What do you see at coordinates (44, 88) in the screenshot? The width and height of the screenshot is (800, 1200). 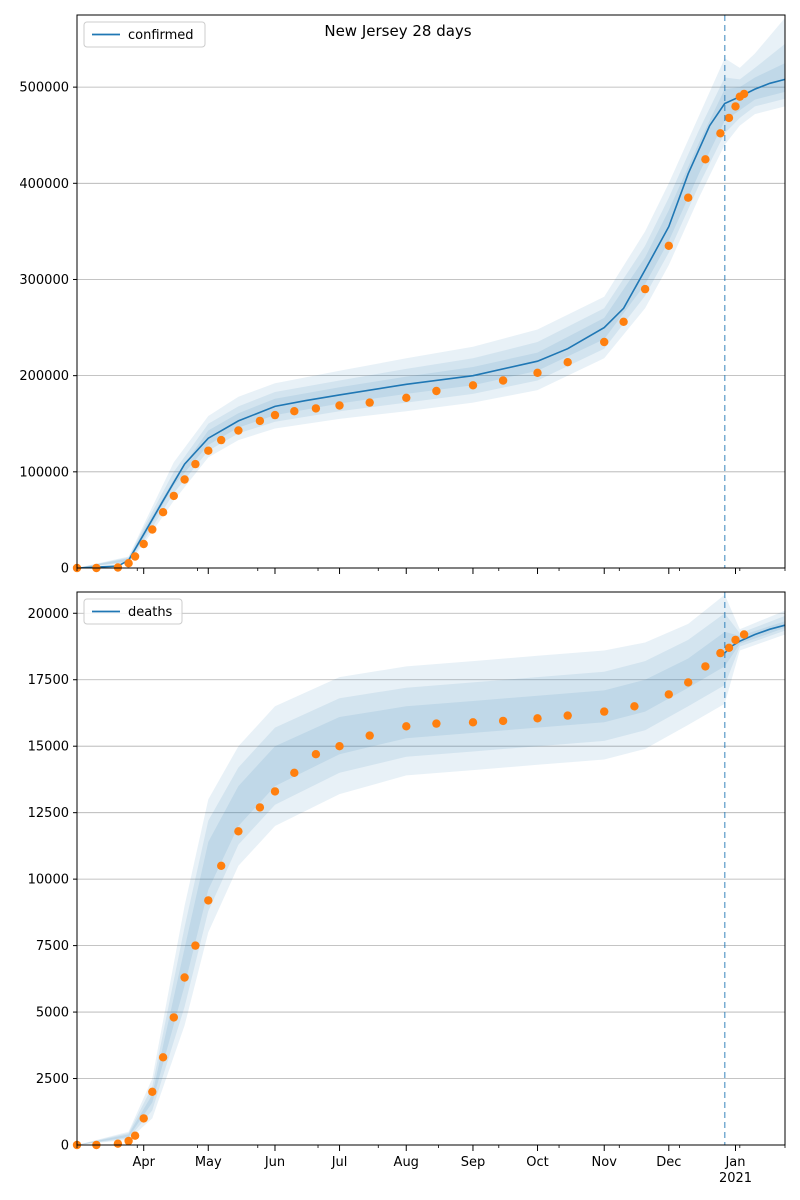 I see `y-tick-label: 500000` at bounding box center [44, 88].